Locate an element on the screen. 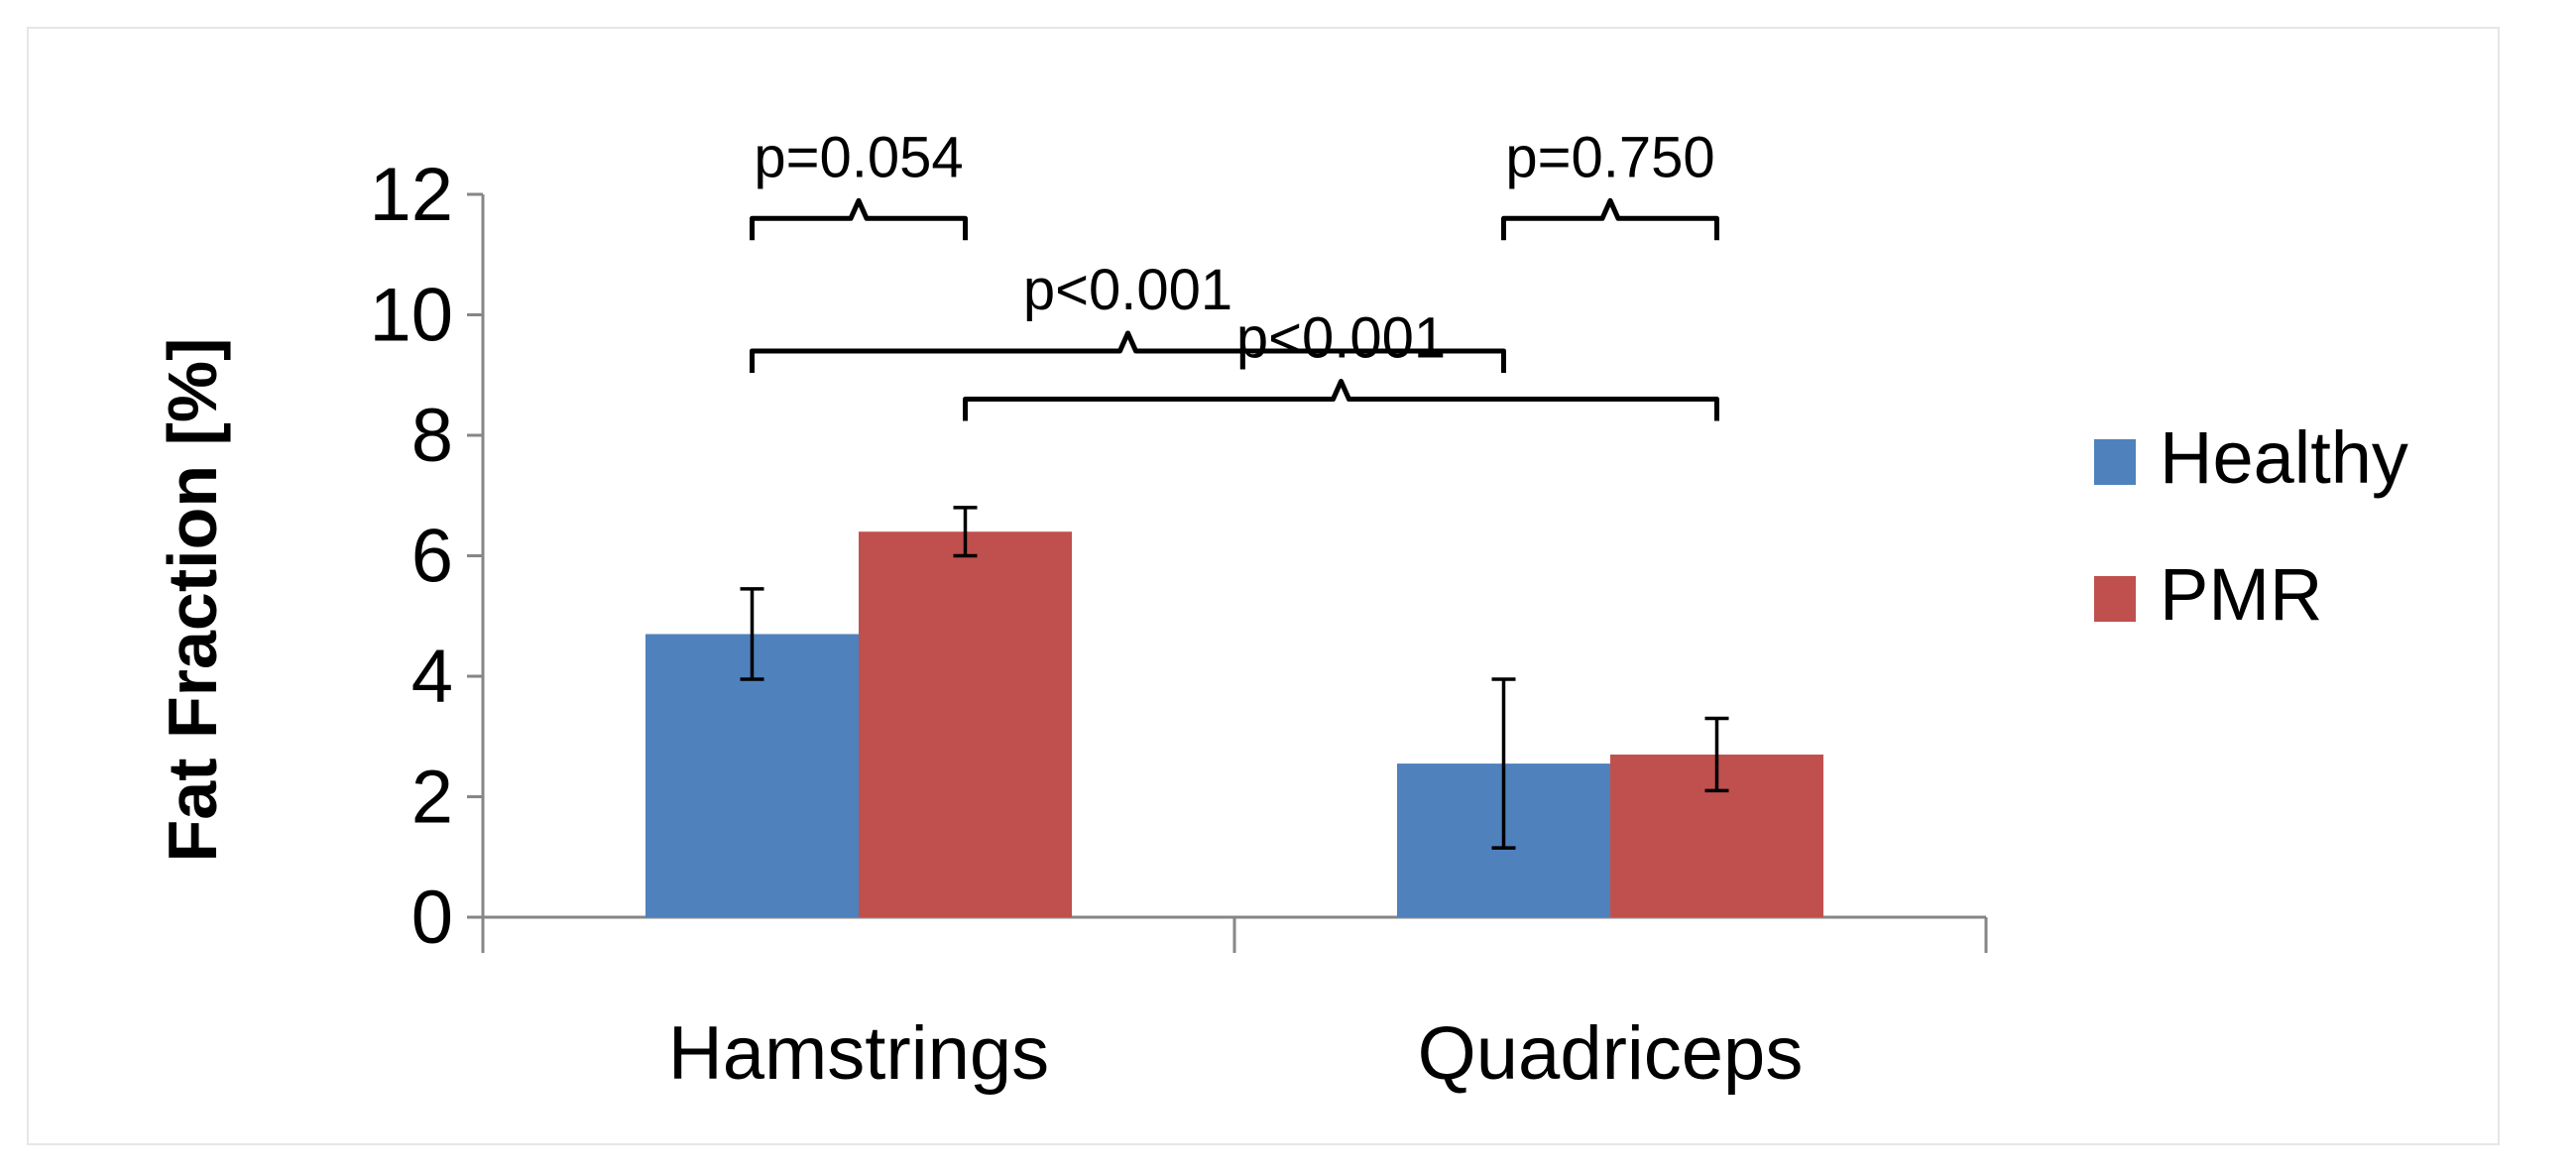 This screenshot has height=1176, width=2576. significance-label: p=0.054 is located at coordinates (859, 157).